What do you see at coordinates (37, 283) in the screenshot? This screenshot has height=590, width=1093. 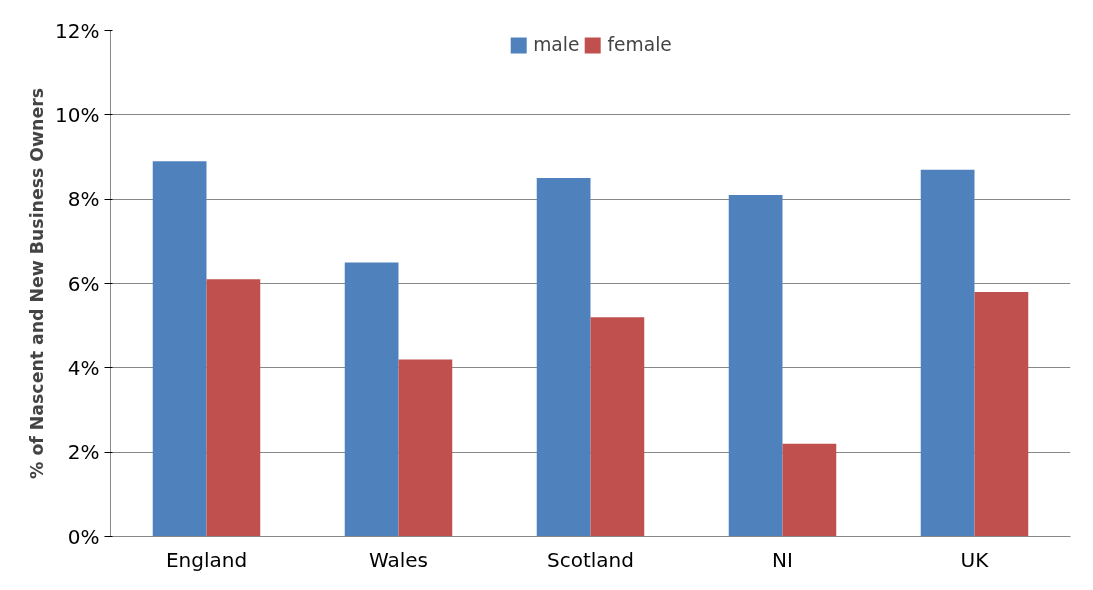 I see `y-axis-title: % of Nascent and New Business Owners` at bounding box center [37, 283].